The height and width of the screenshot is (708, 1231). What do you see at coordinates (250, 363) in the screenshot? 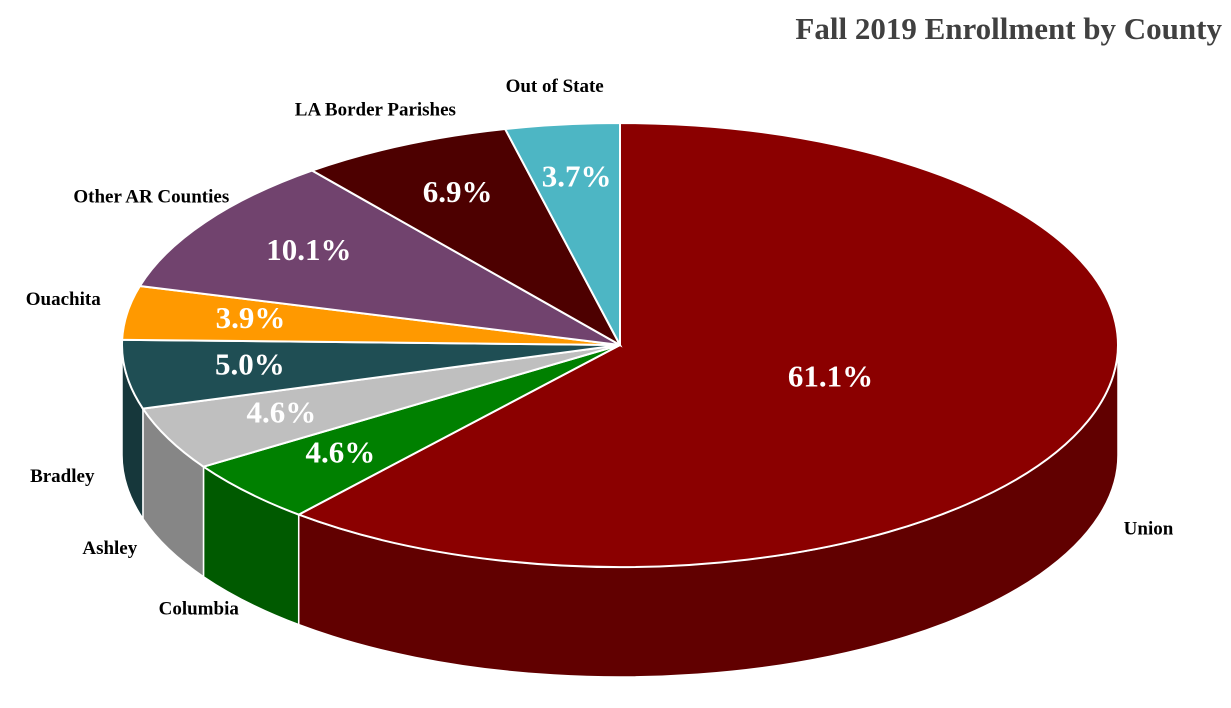
I see `value-label: 5.0%` at bounding box center [250, 363].